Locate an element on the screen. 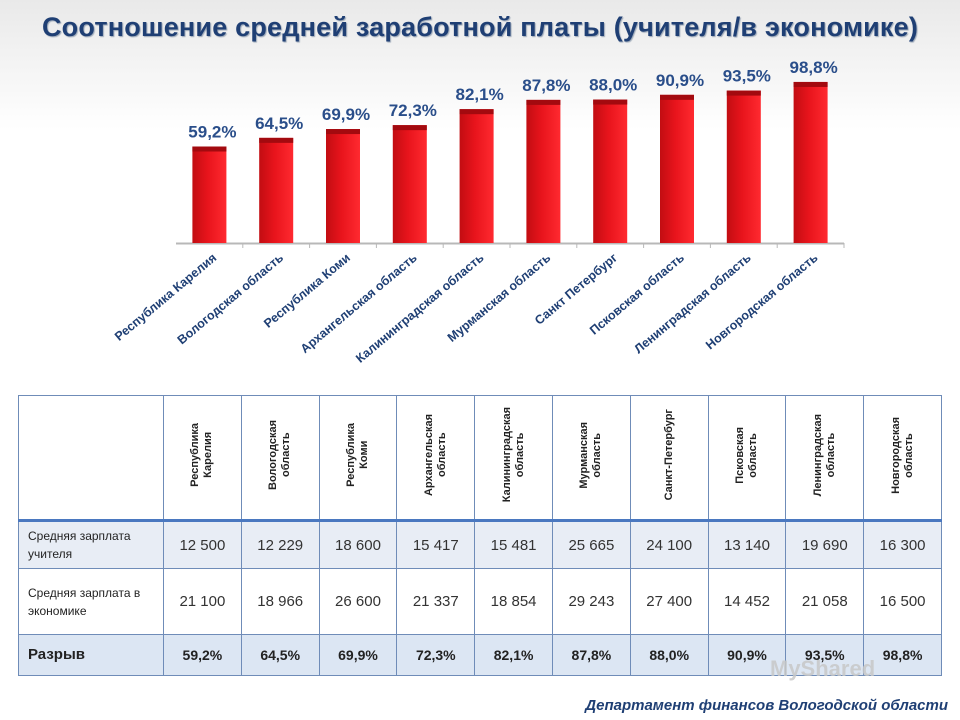  category-label: Вологодская область is located at coordinates (231, 298).